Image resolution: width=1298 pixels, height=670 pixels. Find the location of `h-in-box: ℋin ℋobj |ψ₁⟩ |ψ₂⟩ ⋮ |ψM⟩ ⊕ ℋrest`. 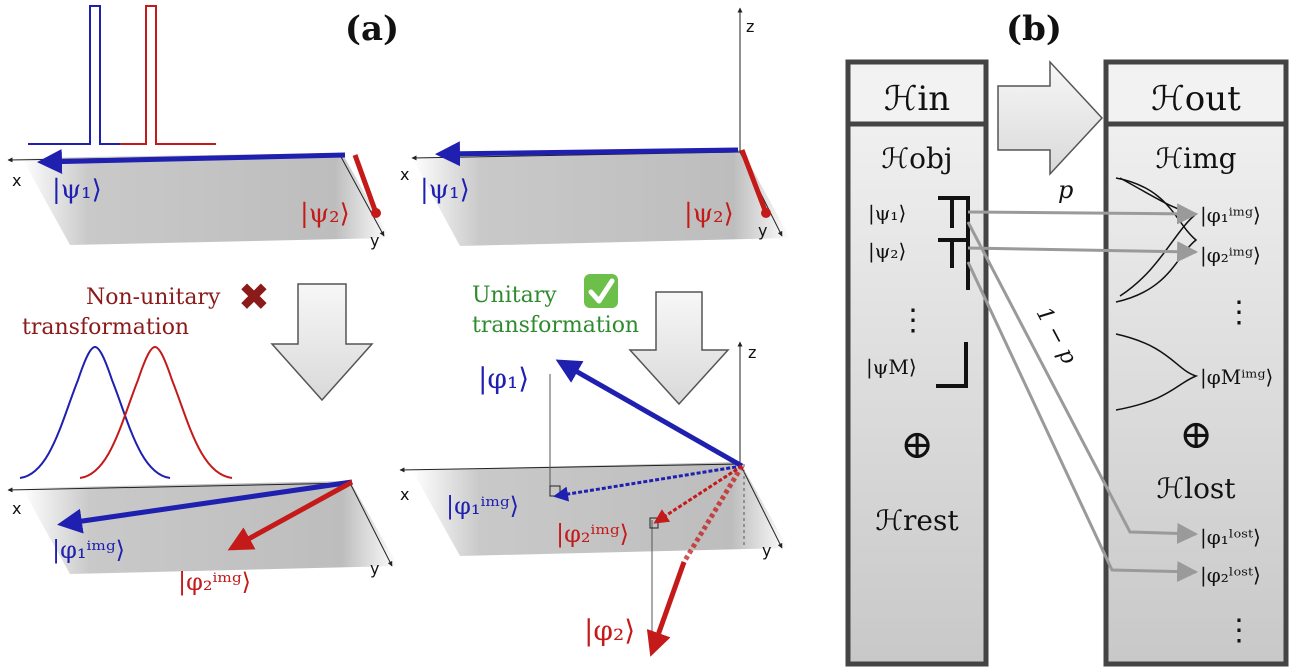

h-in-box: ℋin ℋobj |ψ₁⟩ |ψ₂⟩ ⋮ |ψM⟩ ⊕ ℋrest is located at coordinates (917, 363).